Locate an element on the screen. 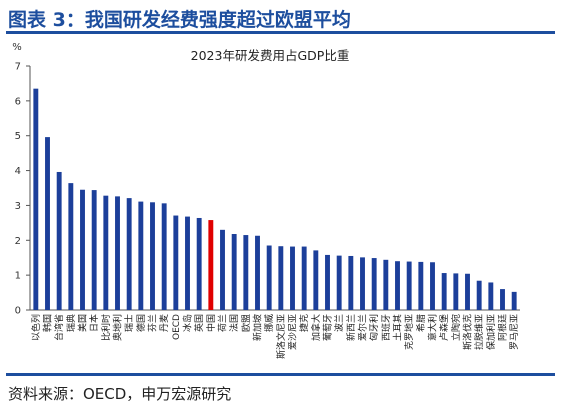 The image size is (561, 411). x-tick-label: 瑞典 is located at coordinates (71, 323).